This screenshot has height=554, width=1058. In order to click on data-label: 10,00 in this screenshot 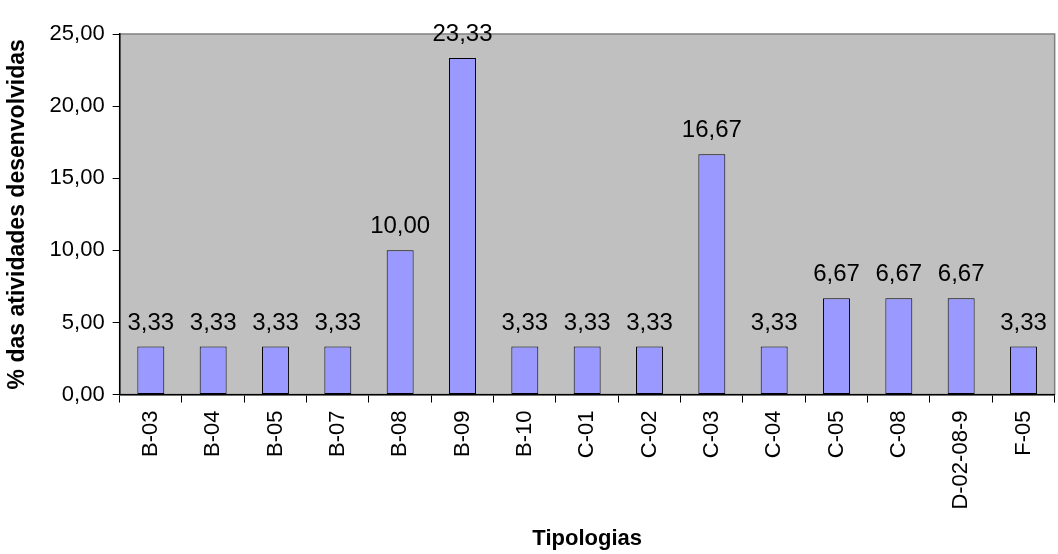, I will do `click(400, 225)`.